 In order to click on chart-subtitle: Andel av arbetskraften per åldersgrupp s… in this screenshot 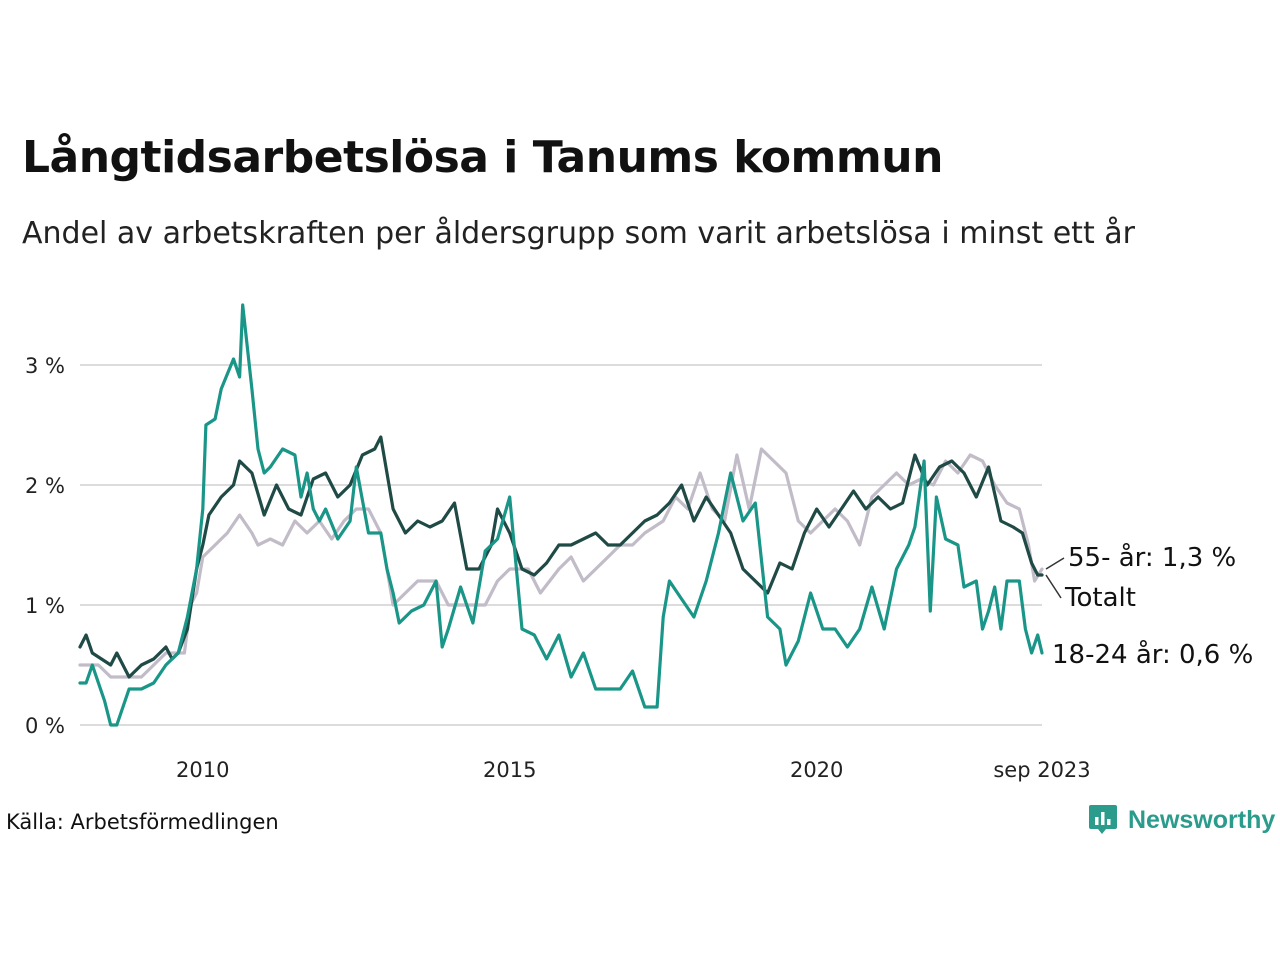, I will do `click(578, 233)`.